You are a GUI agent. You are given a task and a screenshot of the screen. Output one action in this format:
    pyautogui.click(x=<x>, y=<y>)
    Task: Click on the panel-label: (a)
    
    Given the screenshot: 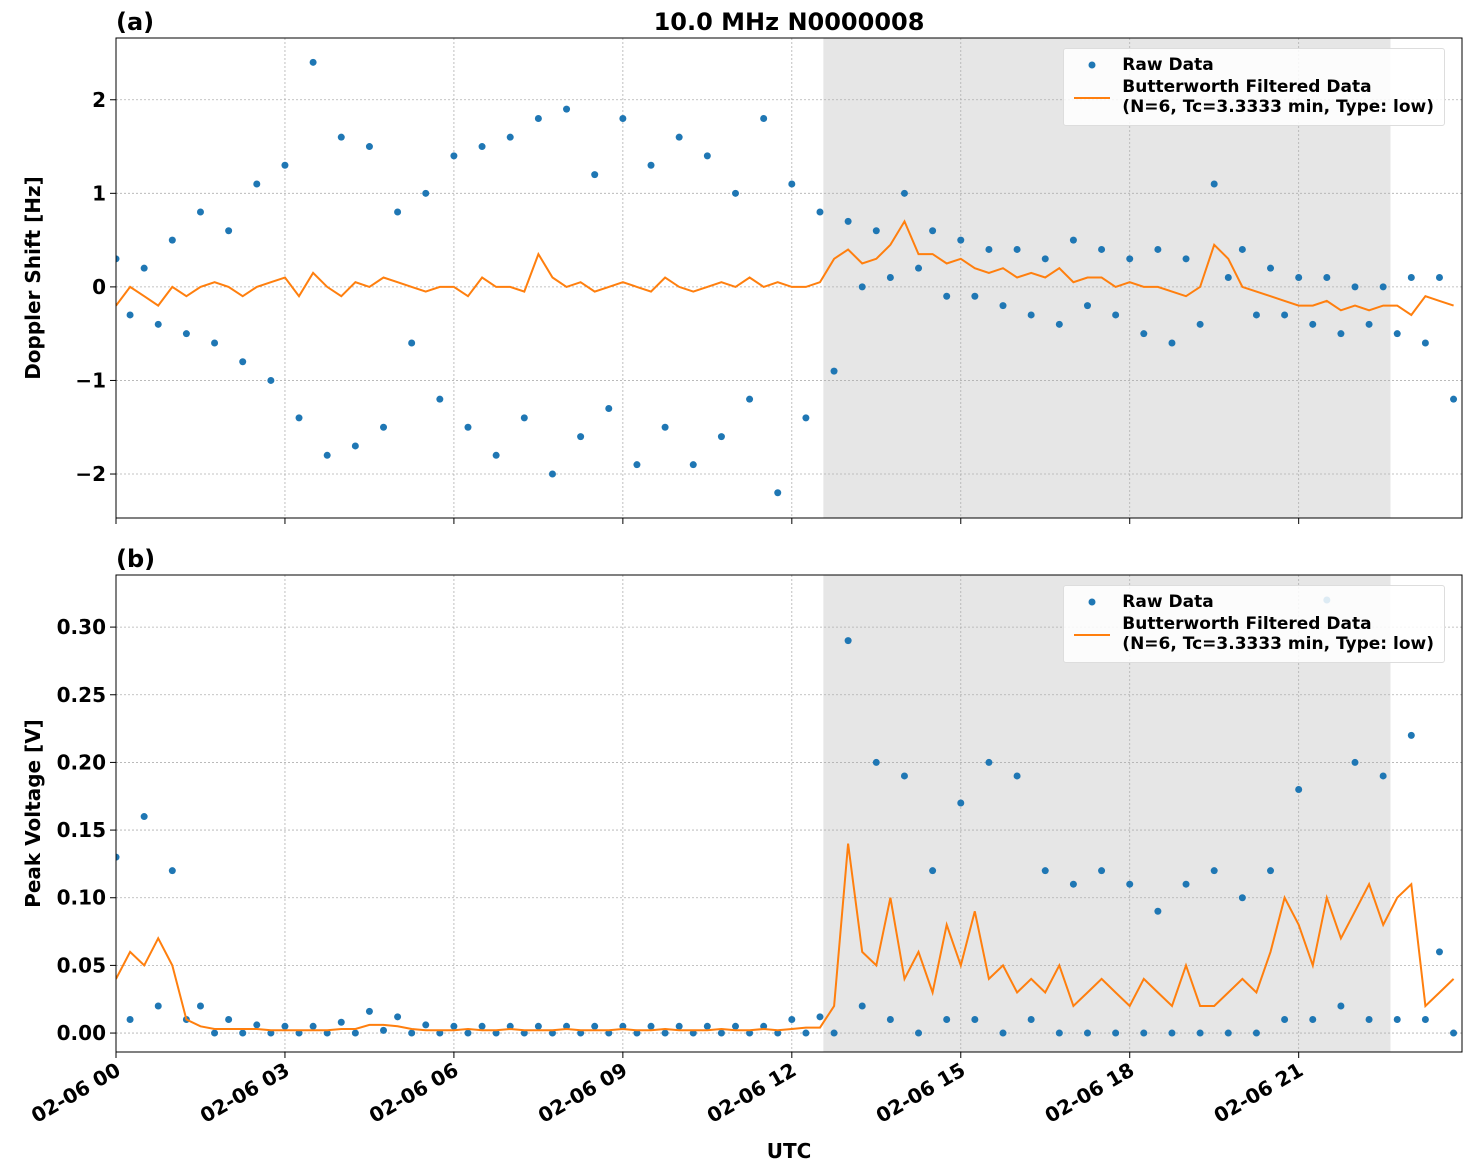 What is the action you would take?
    pyautogui.click(x=135, y=22)
    